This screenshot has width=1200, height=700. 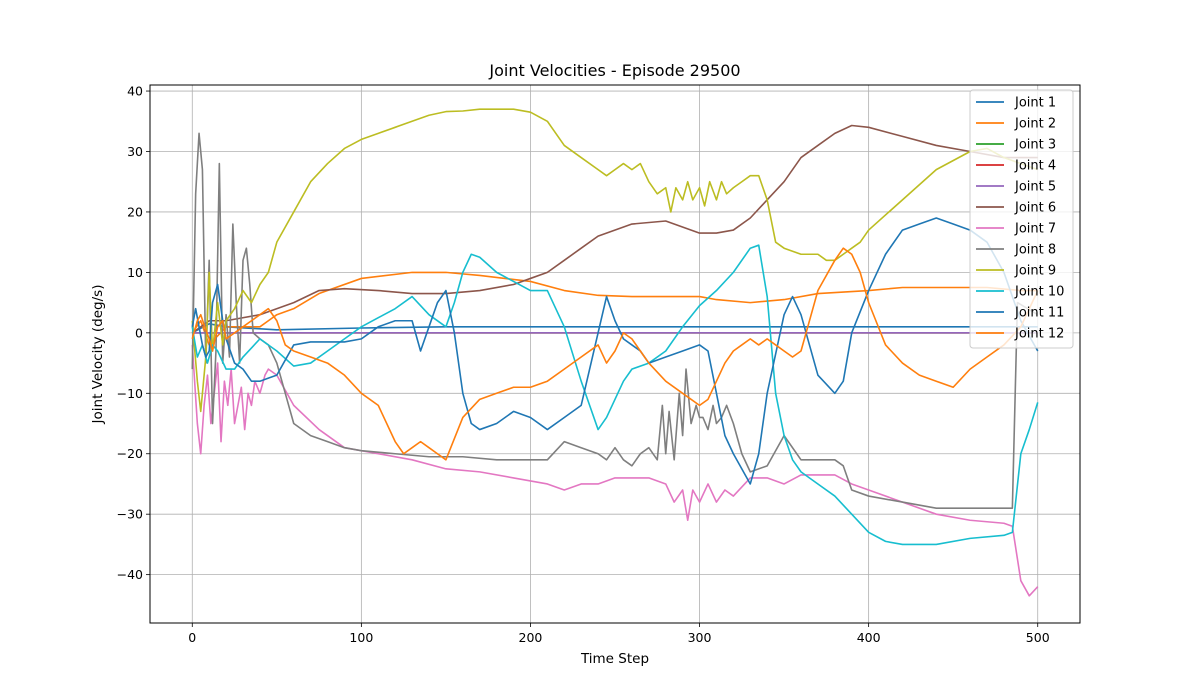 I want to click on legend-label: Joint 4, so click(x=1035, y=166).